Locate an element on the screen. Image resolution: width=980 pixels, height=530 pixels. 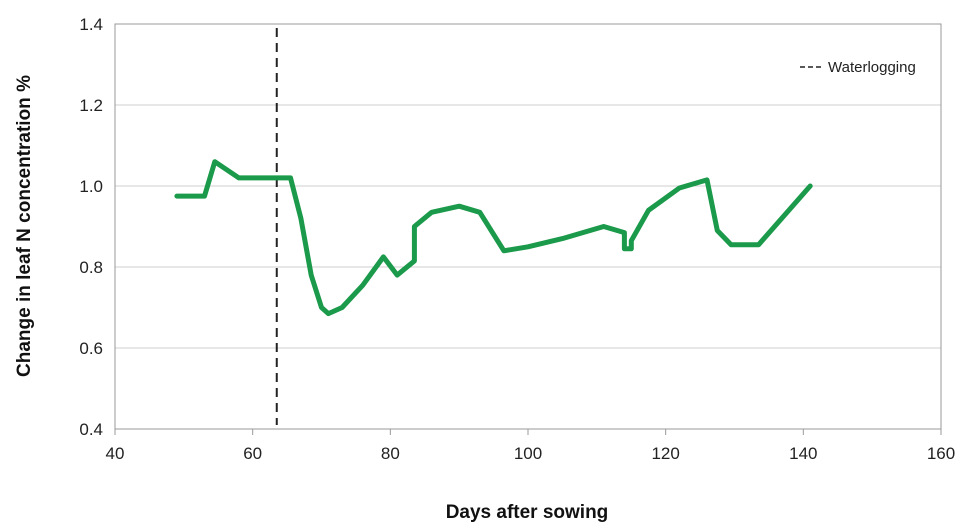
legend: Waterlogging is located at coordinates (858, 67).